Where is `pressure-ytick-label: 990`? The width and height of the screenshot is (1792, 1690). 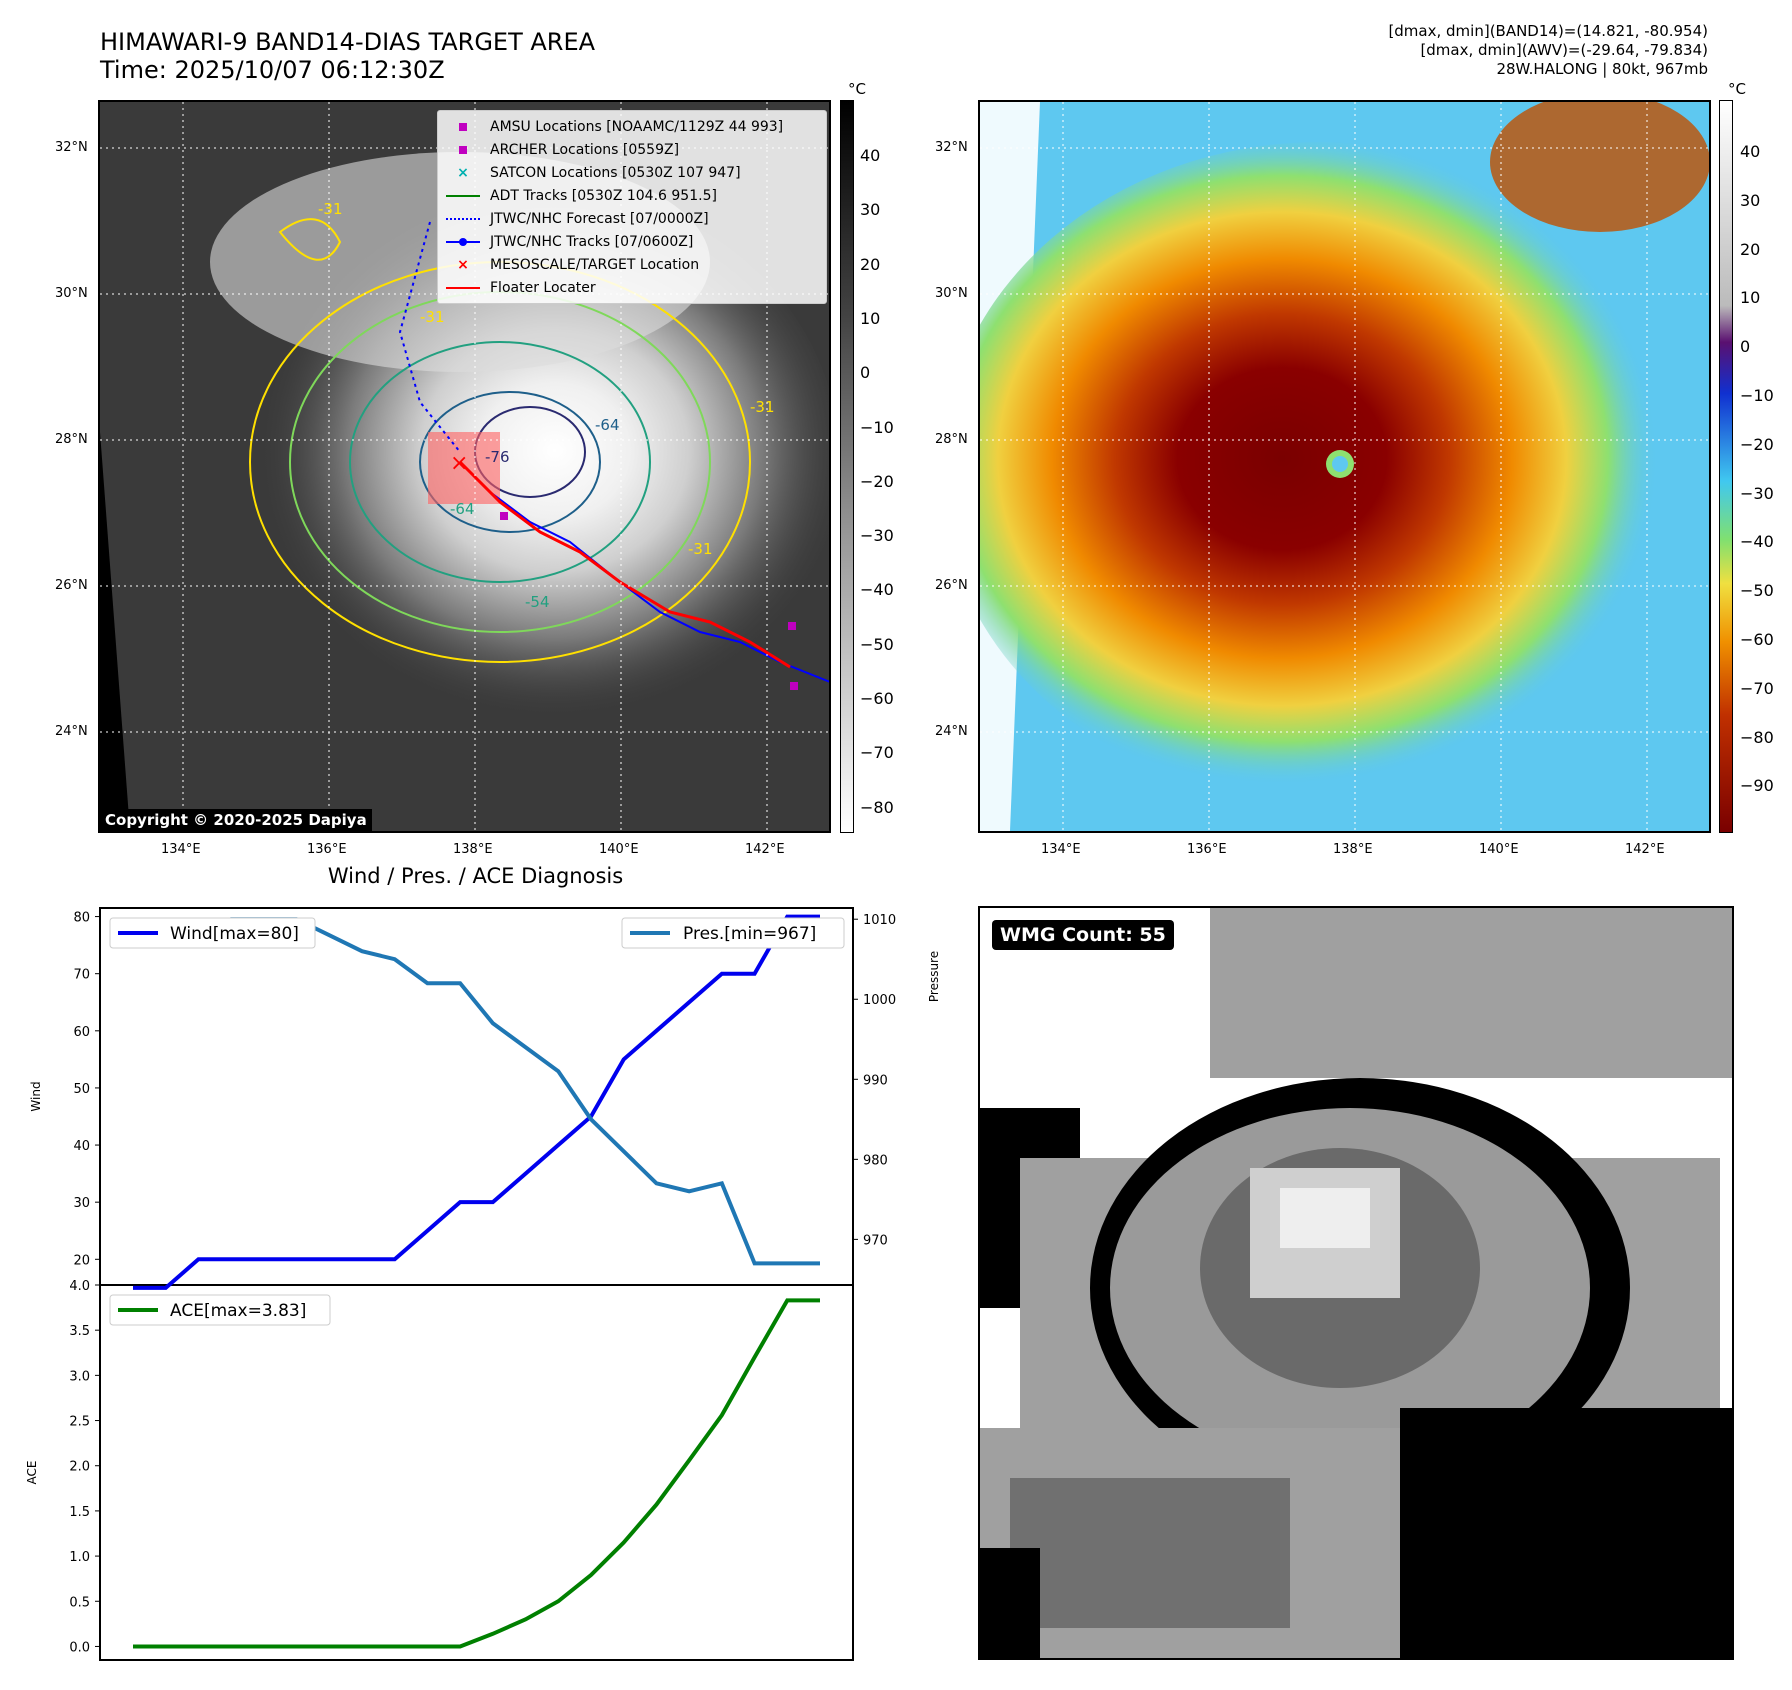 pressure-ytick-label: 990 is located at coordinates (875, 1080).